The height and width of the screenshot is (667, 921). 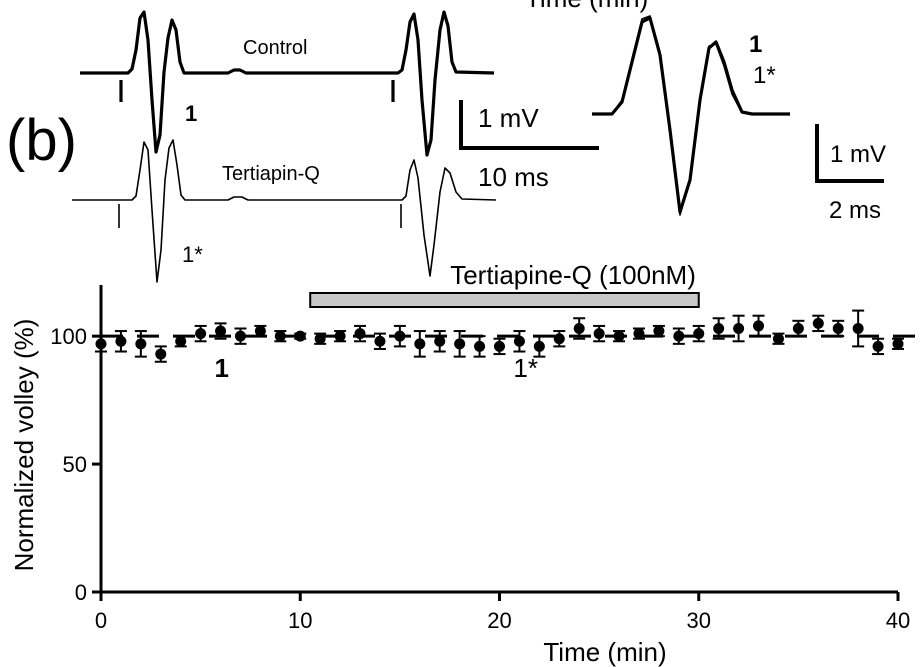 I want to click on x-tick-label: 0, so click(x=101, y=620).